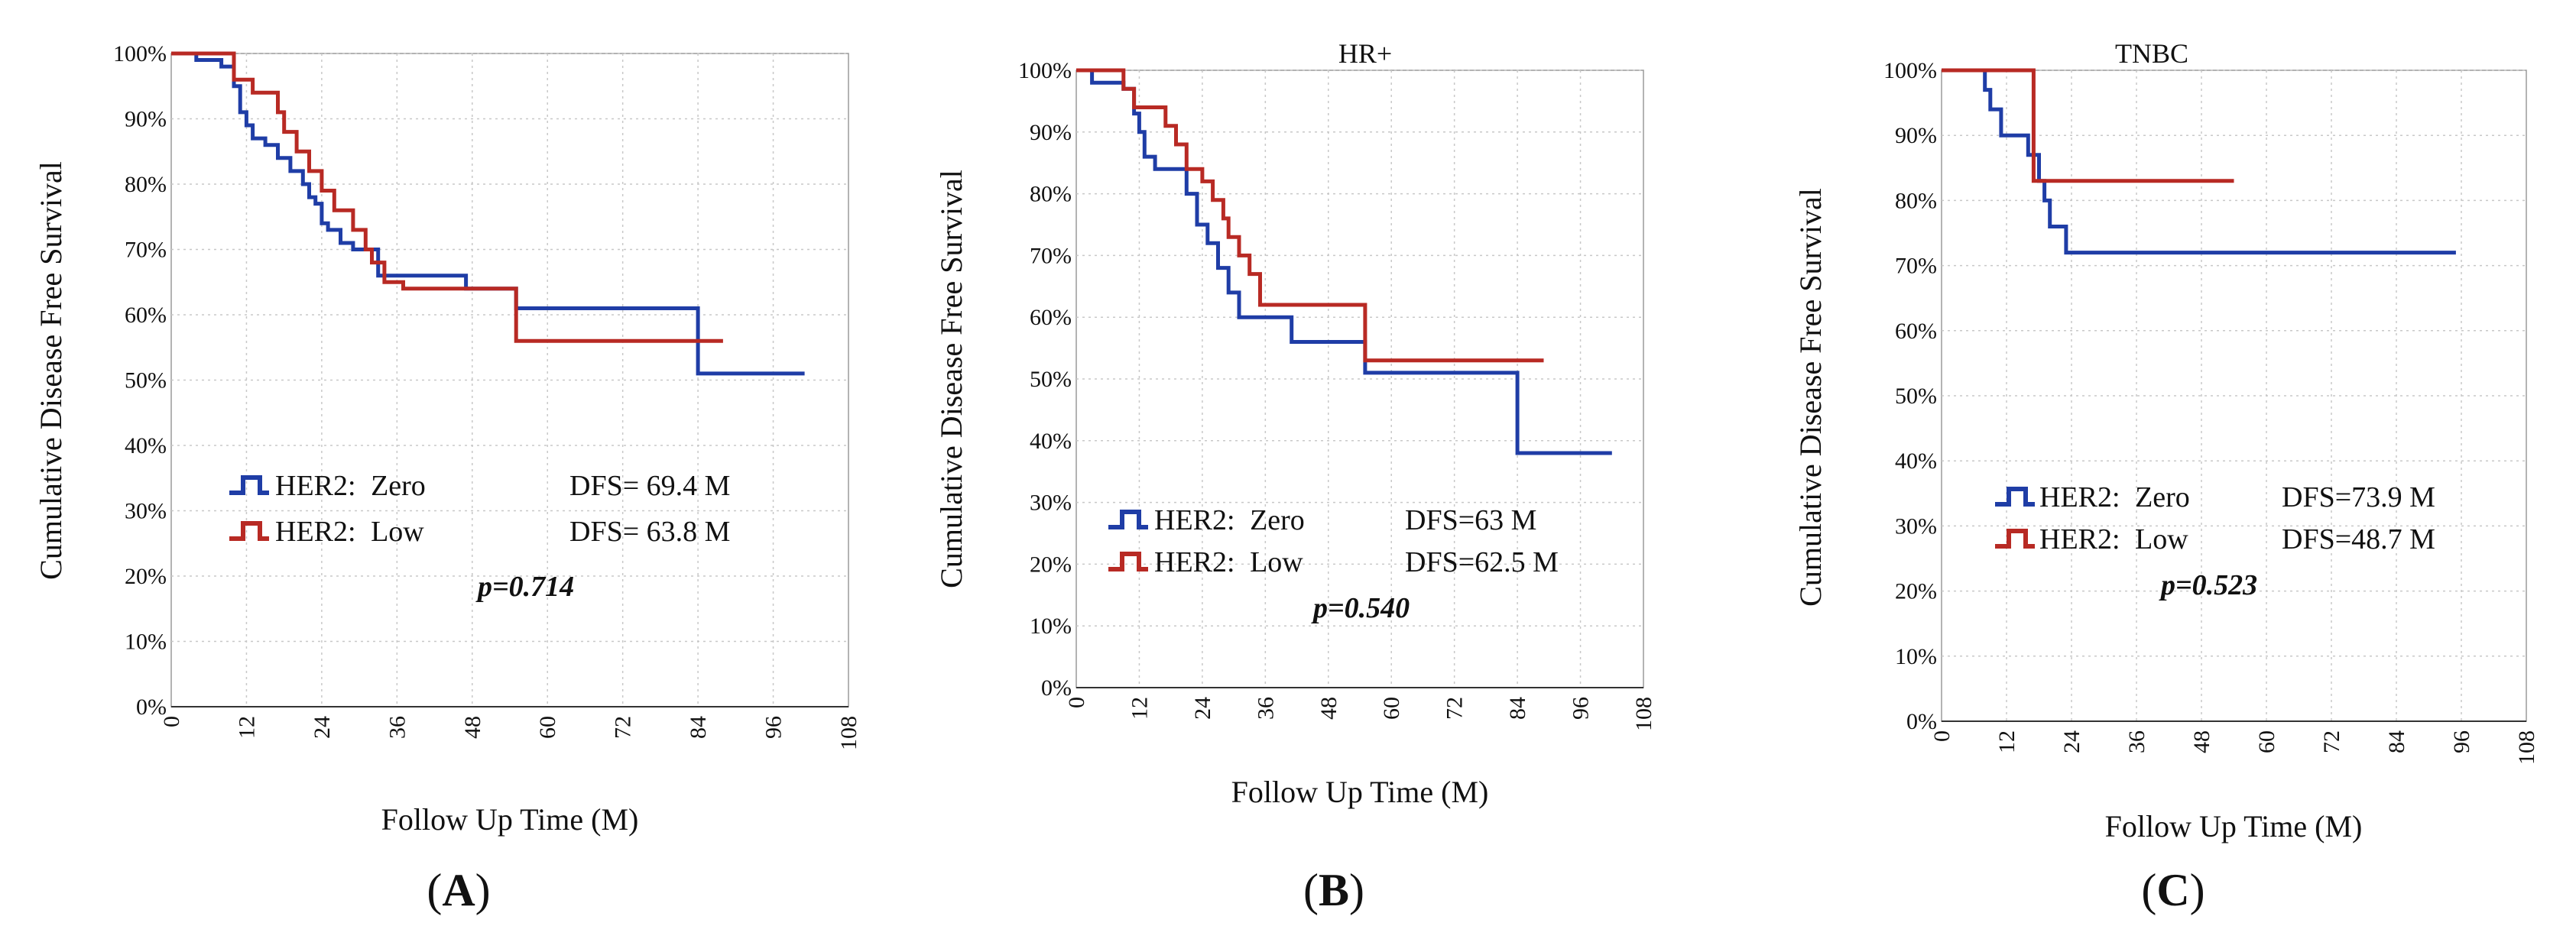 Image resolution: width=2576 pixels, height=926 pixels. What do you see at coordinates (649, 532) in the screenshot?
I see `legend-stat-low: DFS= 63.8 M` at bounding box center [649, 532].